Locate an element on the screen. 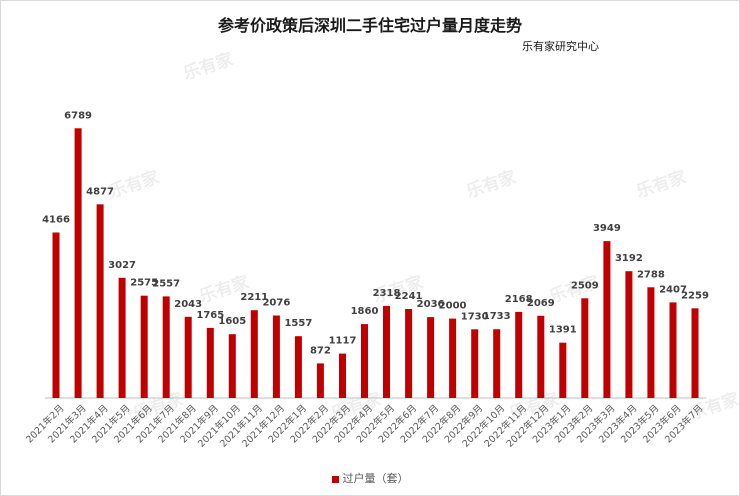 The image size is (740, 496). data-label: 2211 is located at coordinates (254, 297).